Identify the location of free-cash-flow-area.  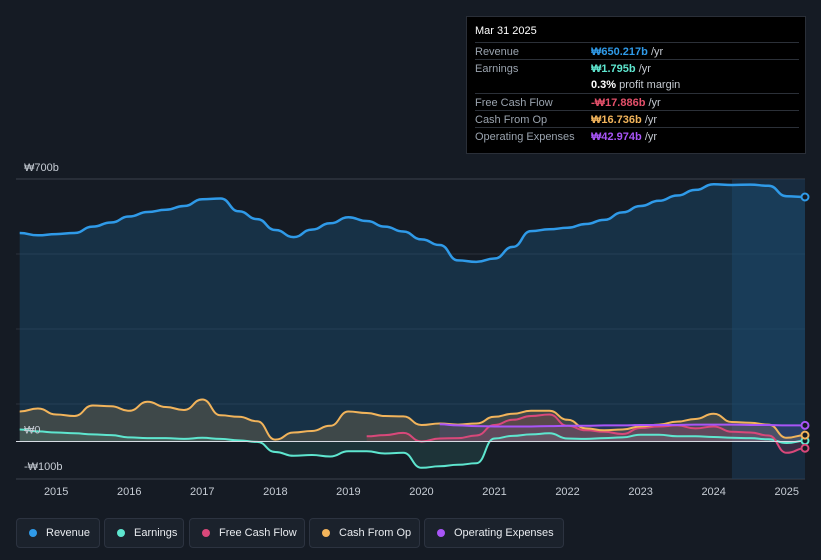
(585, 433).